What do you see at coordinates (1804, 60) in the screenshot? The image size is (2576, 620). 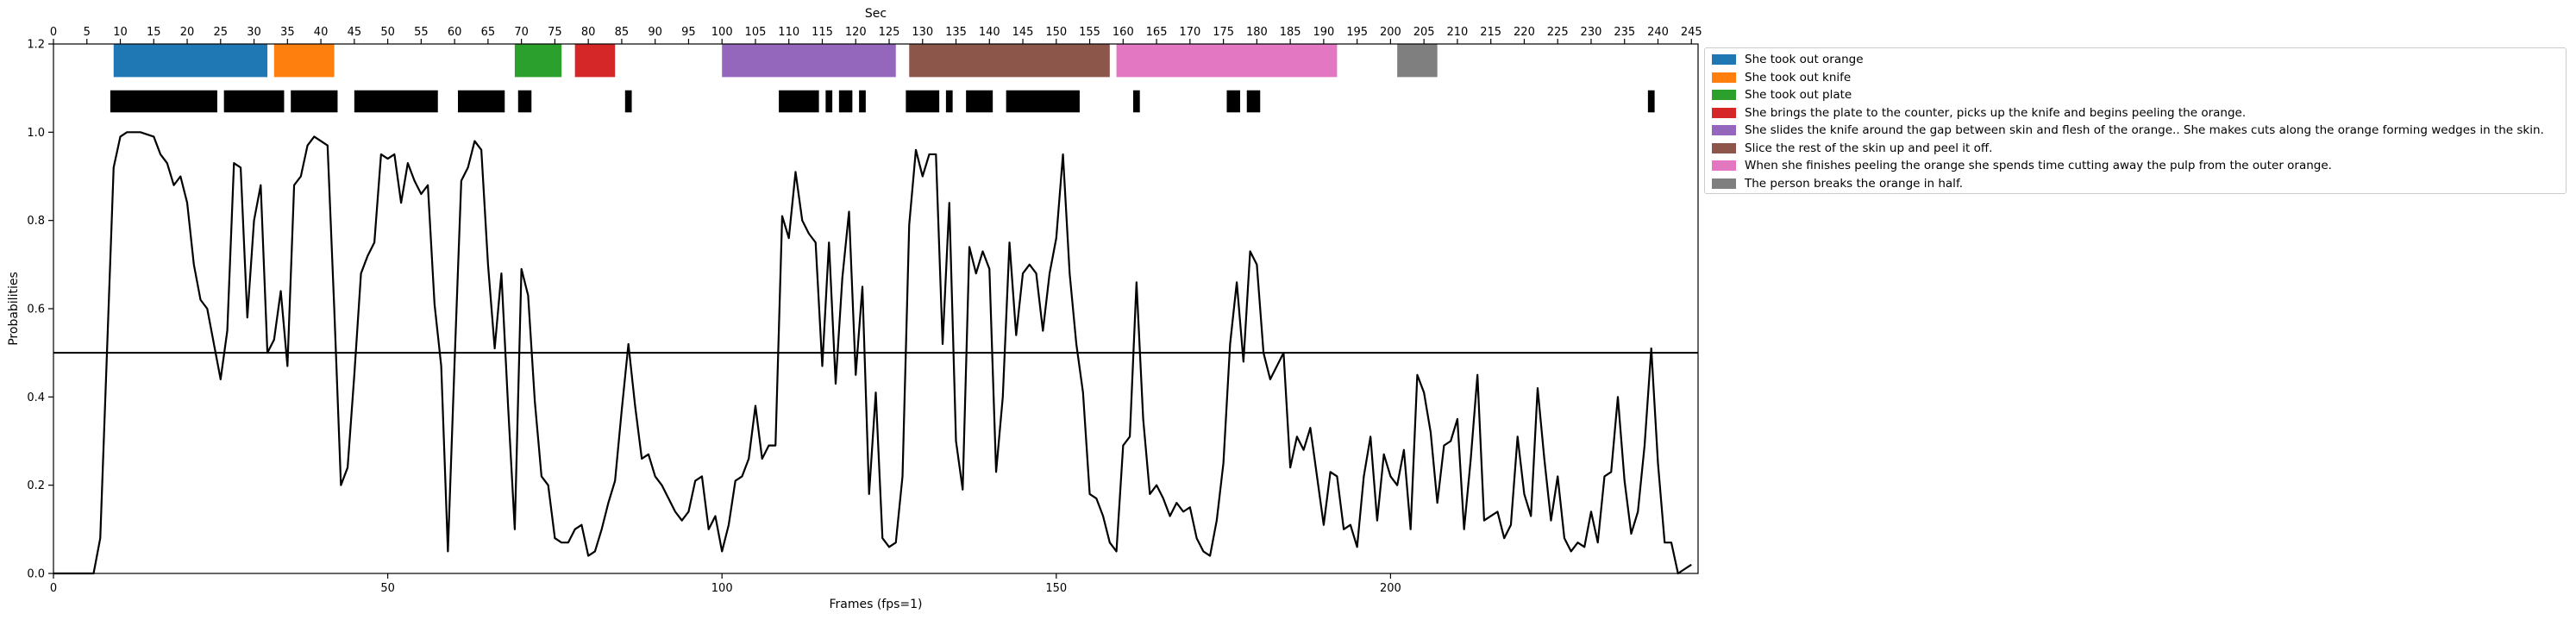 I see `legend-label: She took out orange` at bounding box center [1804, 60].